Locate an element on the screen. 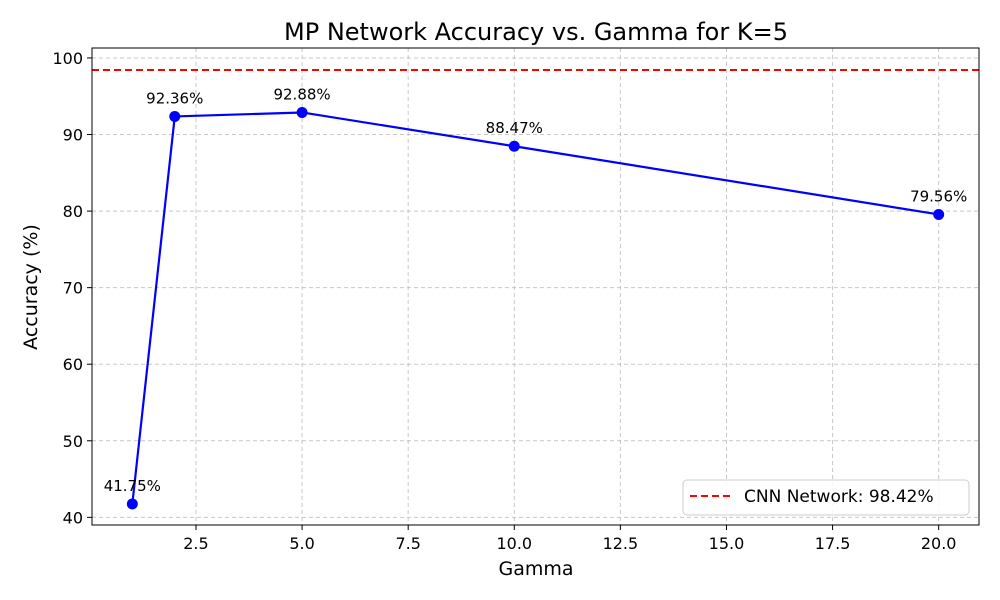 Image resolution: width=1000 pixels, height=600 pixels. x-tick-label: 12.5 is located at coordinates (621, 543).